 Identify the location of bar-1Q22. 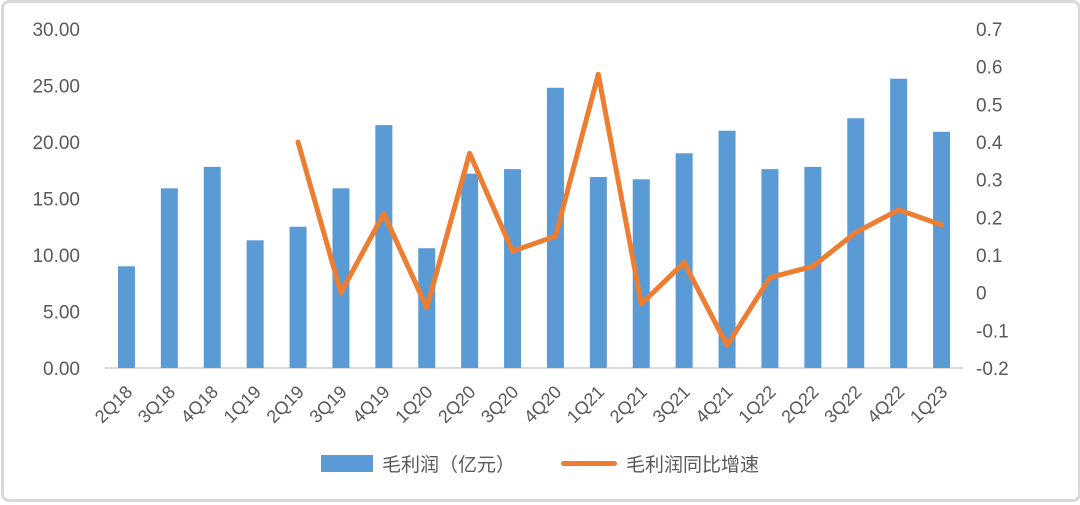
(770, 268).